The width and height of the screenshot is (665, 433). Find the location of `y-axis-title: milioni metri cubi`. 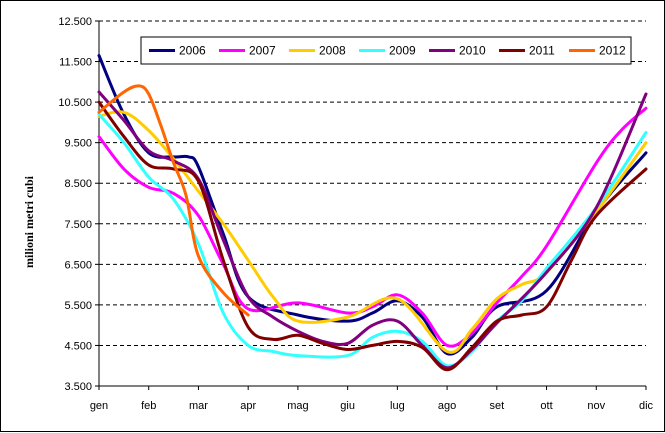

y-axis-title: milioni metri cubi is located at coordinates (29, 221).